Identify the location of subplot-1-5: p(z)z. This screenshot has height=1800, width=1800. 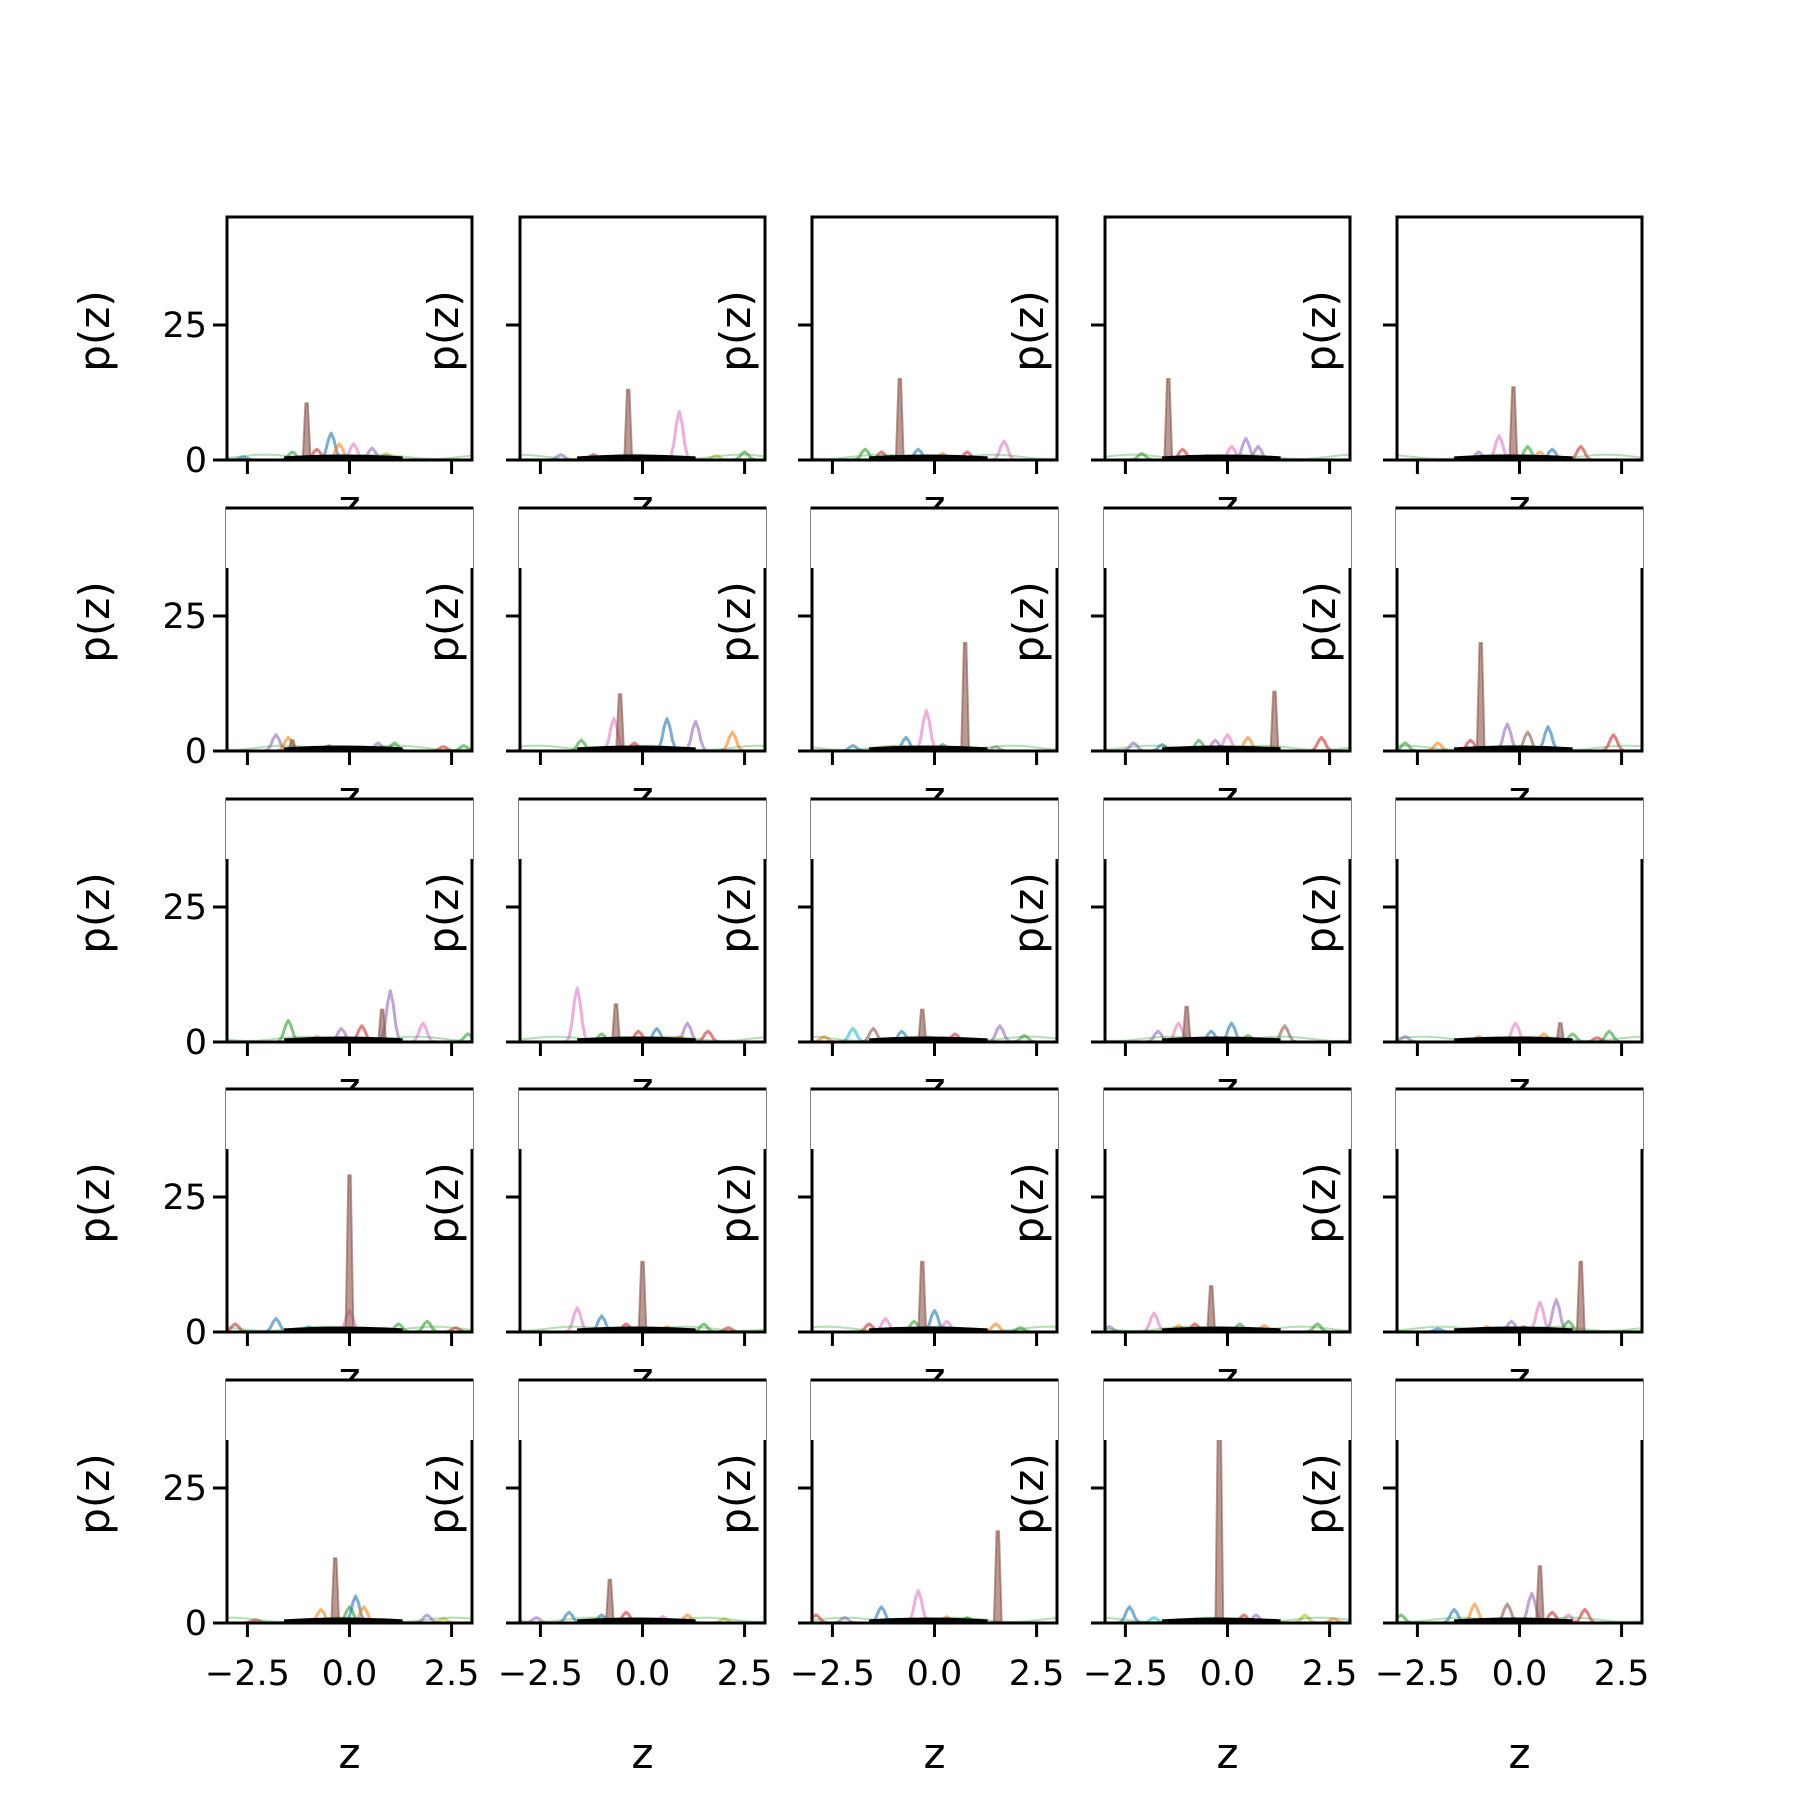
(1470, 372).